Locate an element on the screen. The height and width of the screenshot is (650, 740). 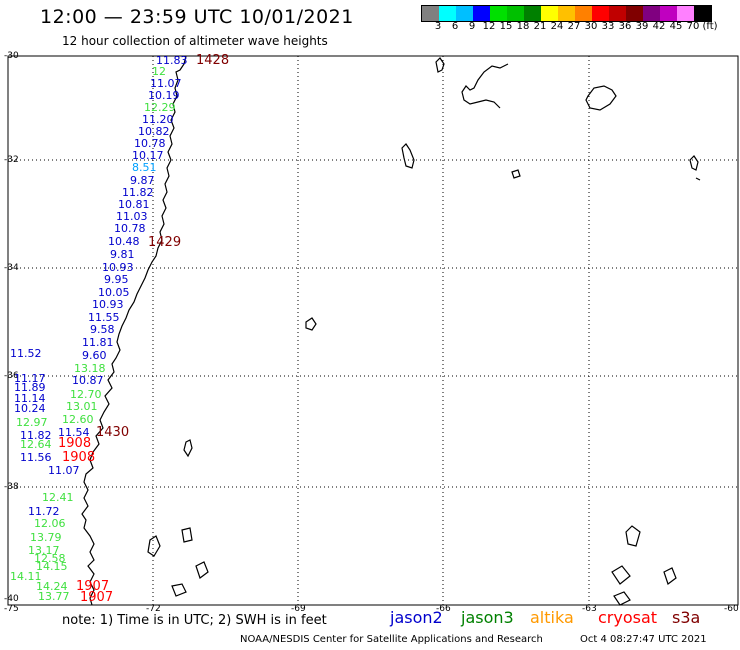
footer-timestamp: Oct 4 08:27:47 UTC 2021 is located at coordinates (643, 639).